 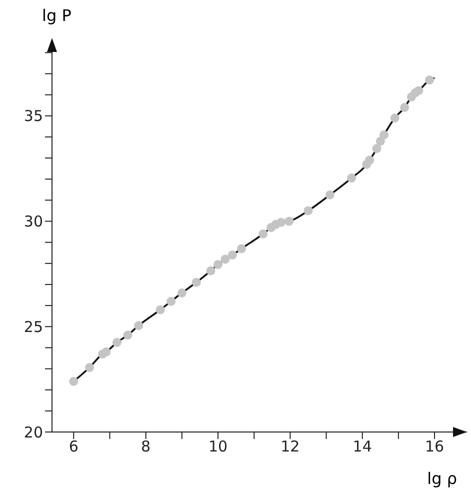 What do you see at coordinates (73, 447) in the screenshot?
I see `x-tick-label: 6` at bounding box center [73, 447].